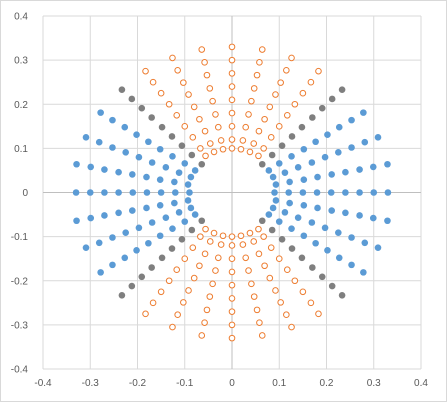  I want to click on y-tick-label: -0.4, so click(20, 370).